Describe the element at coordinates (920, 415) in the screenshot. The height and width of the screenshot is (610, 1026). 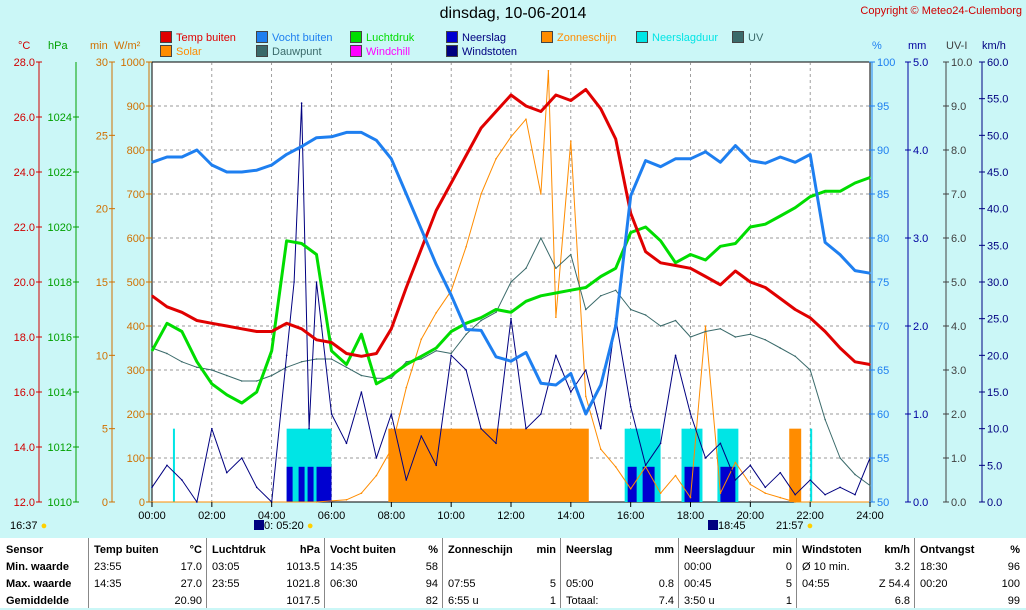
I see `axis-tick-label: 1.0` at that location.